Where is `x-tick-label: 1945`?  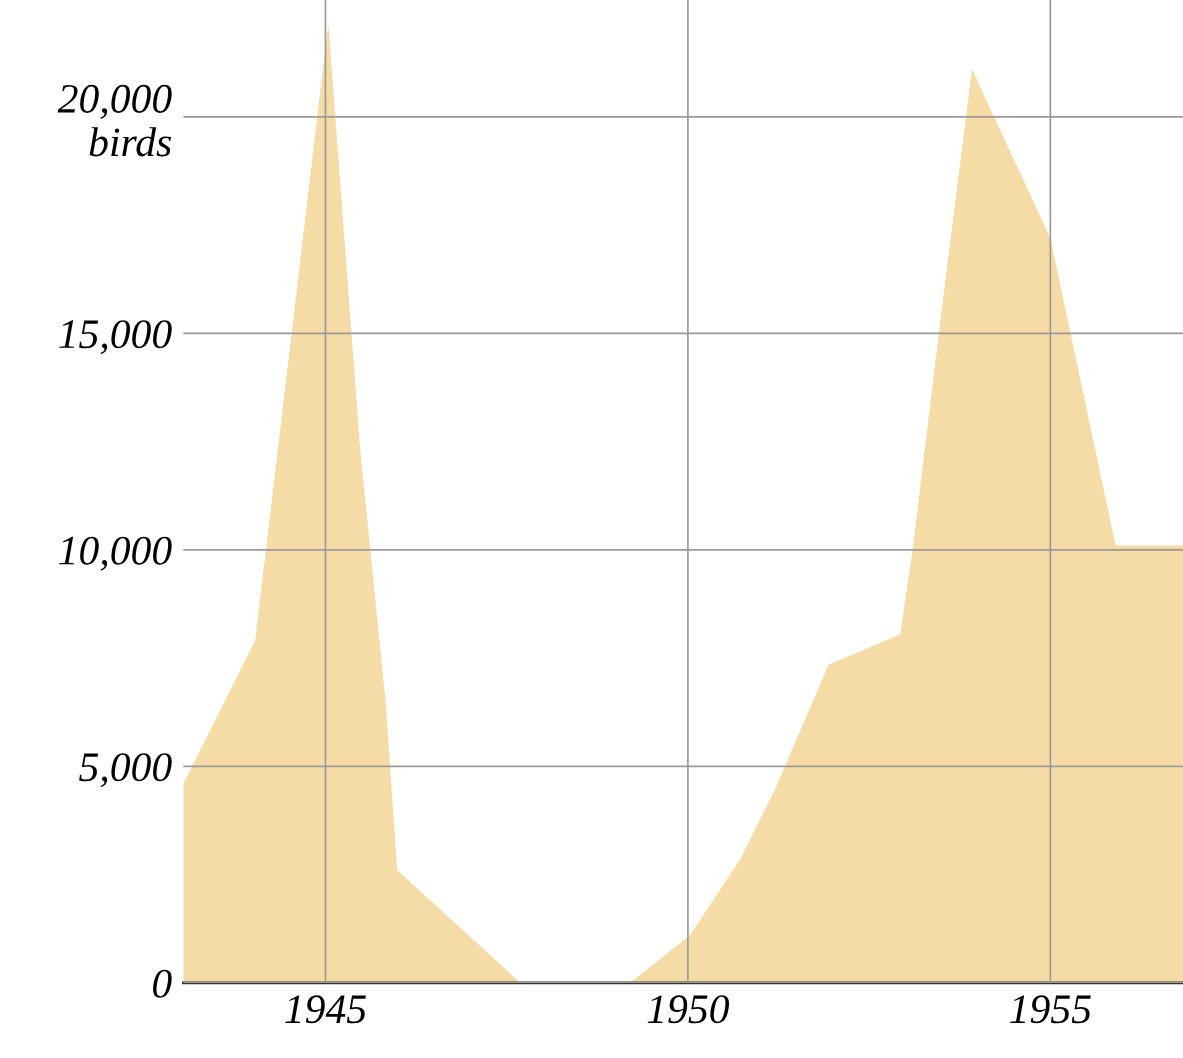 x-tick-label: 1945 is located at coordinates (325, 1009).